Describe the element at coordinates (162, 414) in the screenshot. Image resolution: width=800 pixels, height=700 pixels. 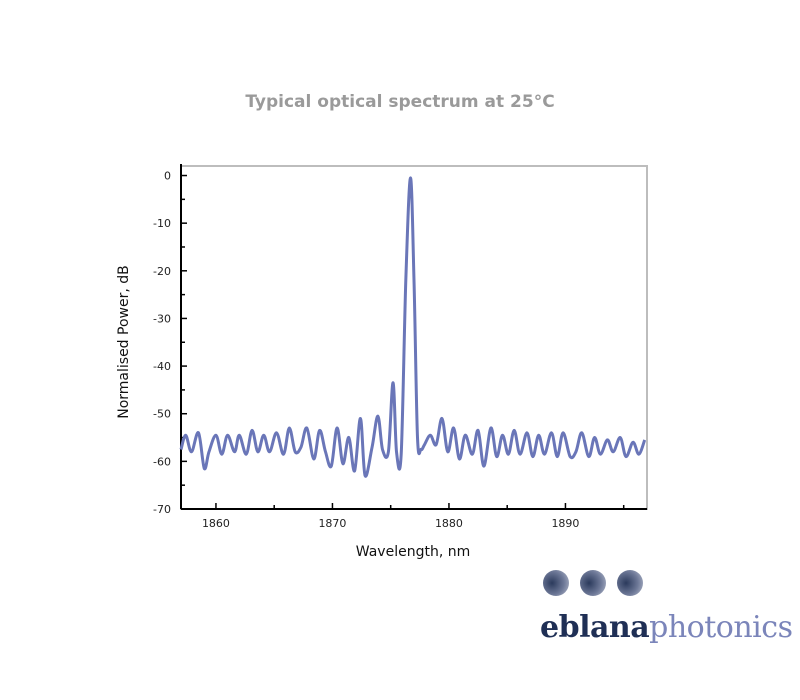
I see `y-tick-label: -50` at that location.